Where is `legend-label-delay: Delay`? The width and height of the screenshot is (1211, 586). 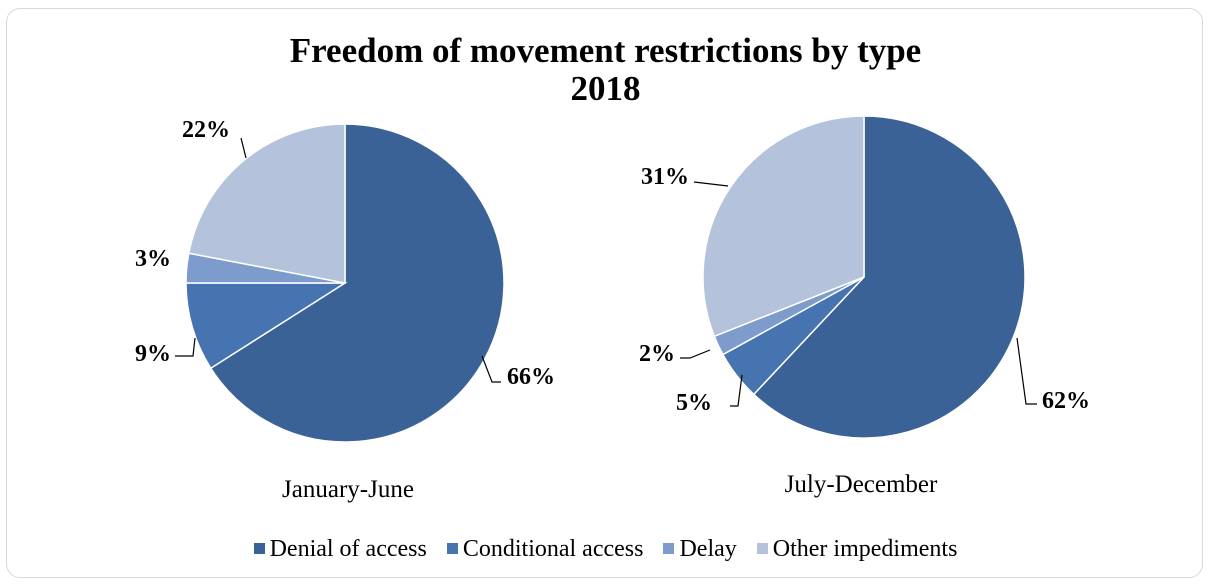
legend-label-delay: Delay is located at coordinates (708, 548).